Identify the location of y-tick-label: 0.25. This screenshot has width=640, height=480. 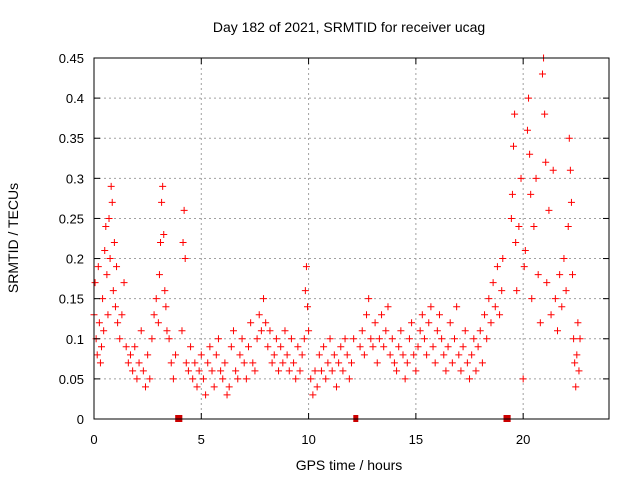
(71, 218).